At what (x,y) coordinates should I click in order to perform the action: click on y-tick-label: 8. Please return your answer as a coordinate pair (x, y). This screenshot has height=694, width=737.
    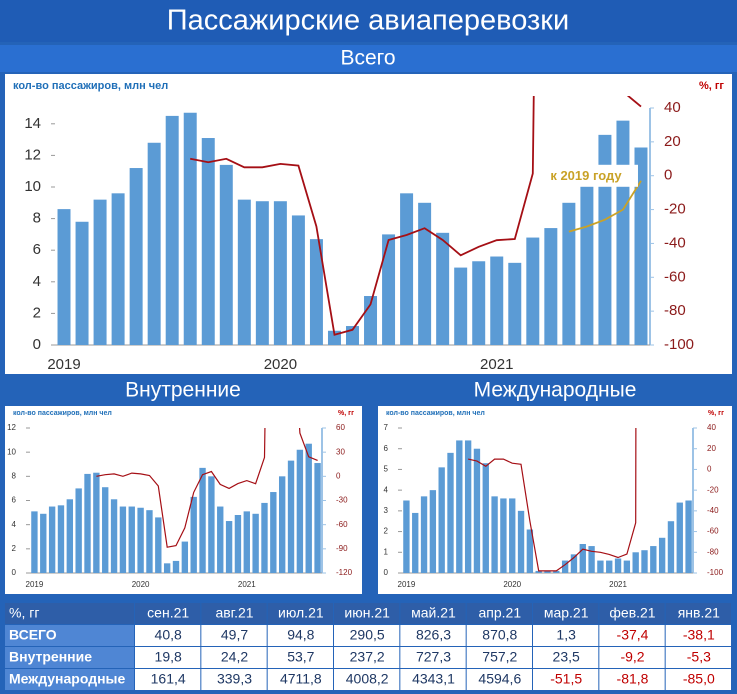
    Looking at the image, I should click on (37, 218).